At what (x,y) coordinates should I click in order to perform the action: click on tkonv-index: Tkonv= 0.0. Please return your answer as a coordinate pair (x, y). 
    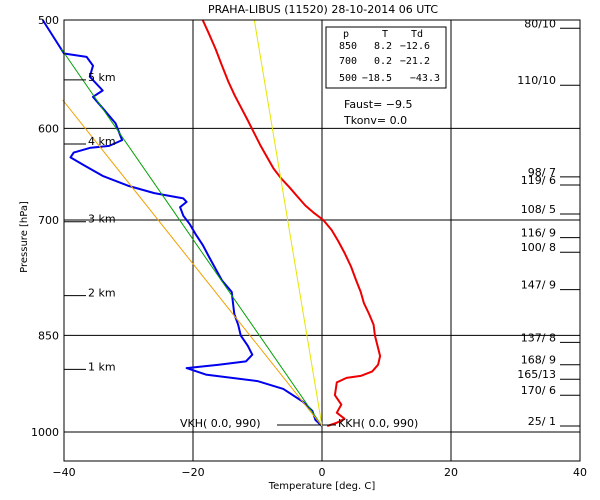
    Looking at the image, I should click on (375, 120).